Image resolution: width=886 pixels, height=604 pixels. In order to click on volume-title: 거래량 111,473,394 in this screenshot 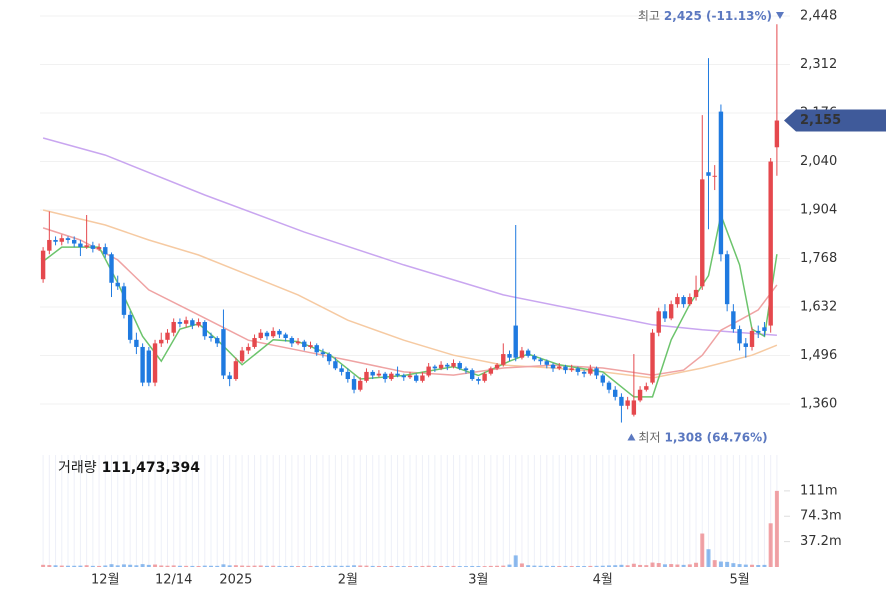, I will do `click(129, 468)`.